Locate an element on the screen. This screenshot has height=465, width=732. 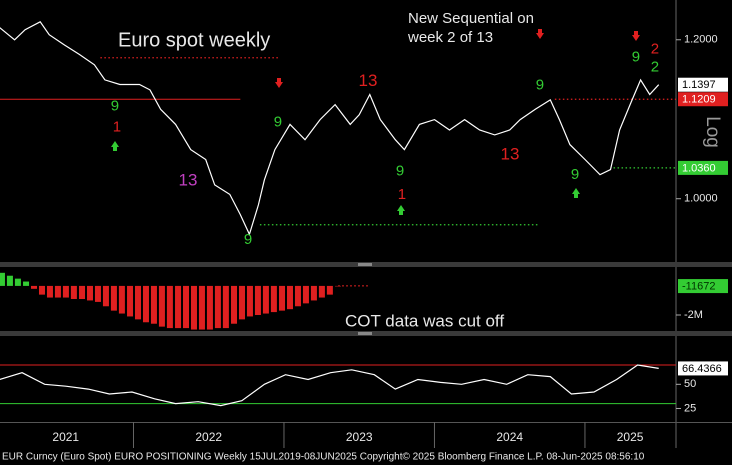
value-box-label: 1.1209 is located at coordinates (699, 100).